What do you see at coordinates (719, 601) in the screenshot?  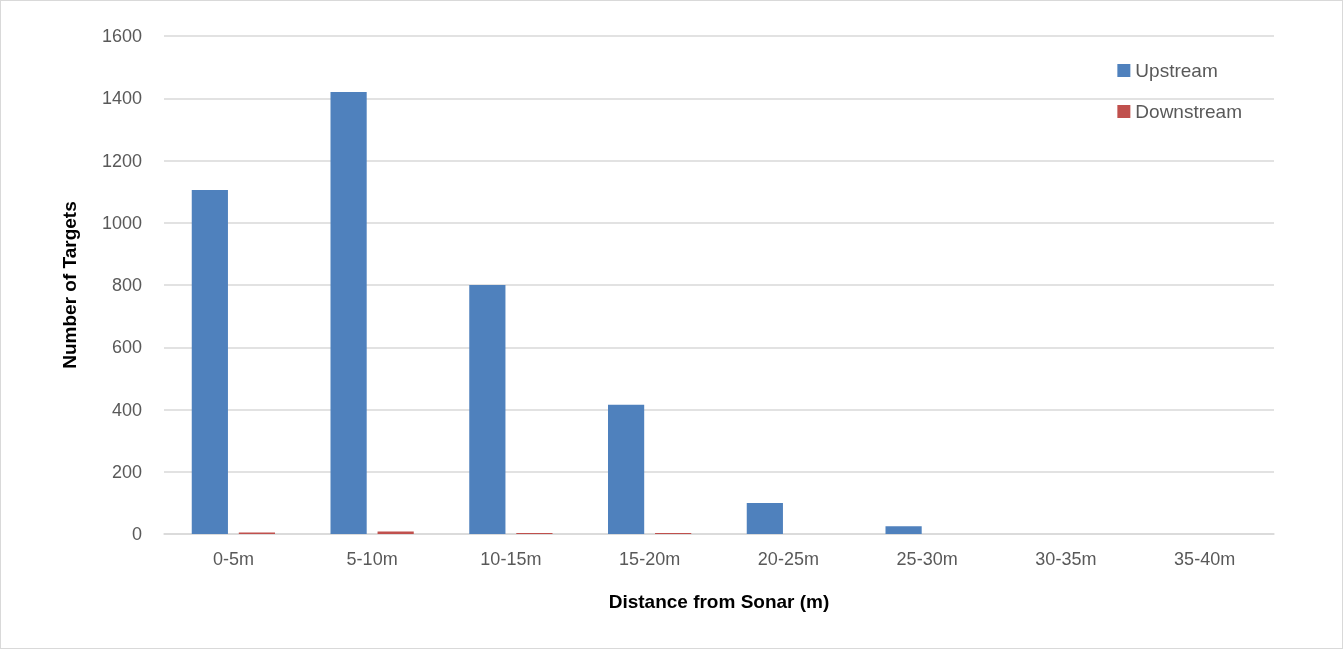 I see `x-axis-title: Distance from Sonar (m)` at bounding box center [719, 601].